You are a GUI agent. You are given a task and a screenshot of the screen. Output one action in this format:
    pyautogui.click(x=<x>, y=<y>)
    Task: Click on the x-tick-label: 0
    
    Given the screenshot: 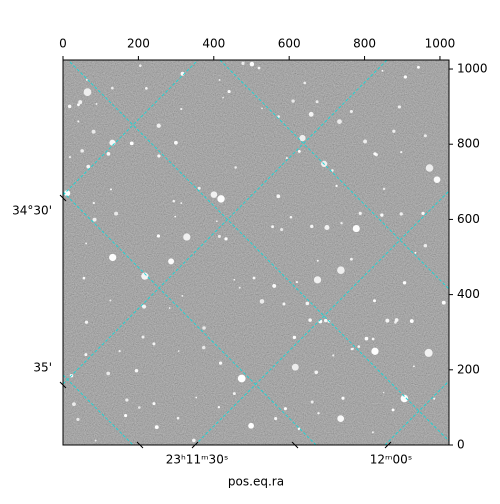 What is the action you would take?
    pyautogui.click(x=63, y=44)
    